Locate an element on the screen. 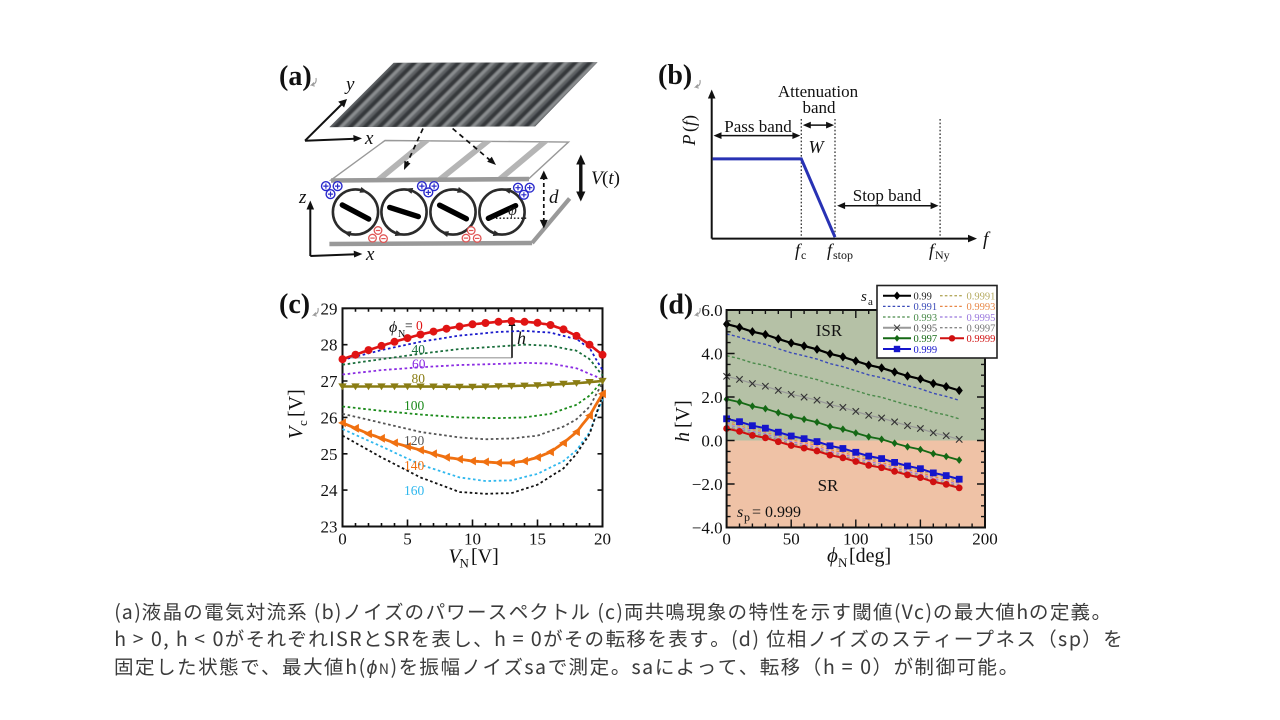  svg-text: 4.0 is located at coordinates (711, 354).